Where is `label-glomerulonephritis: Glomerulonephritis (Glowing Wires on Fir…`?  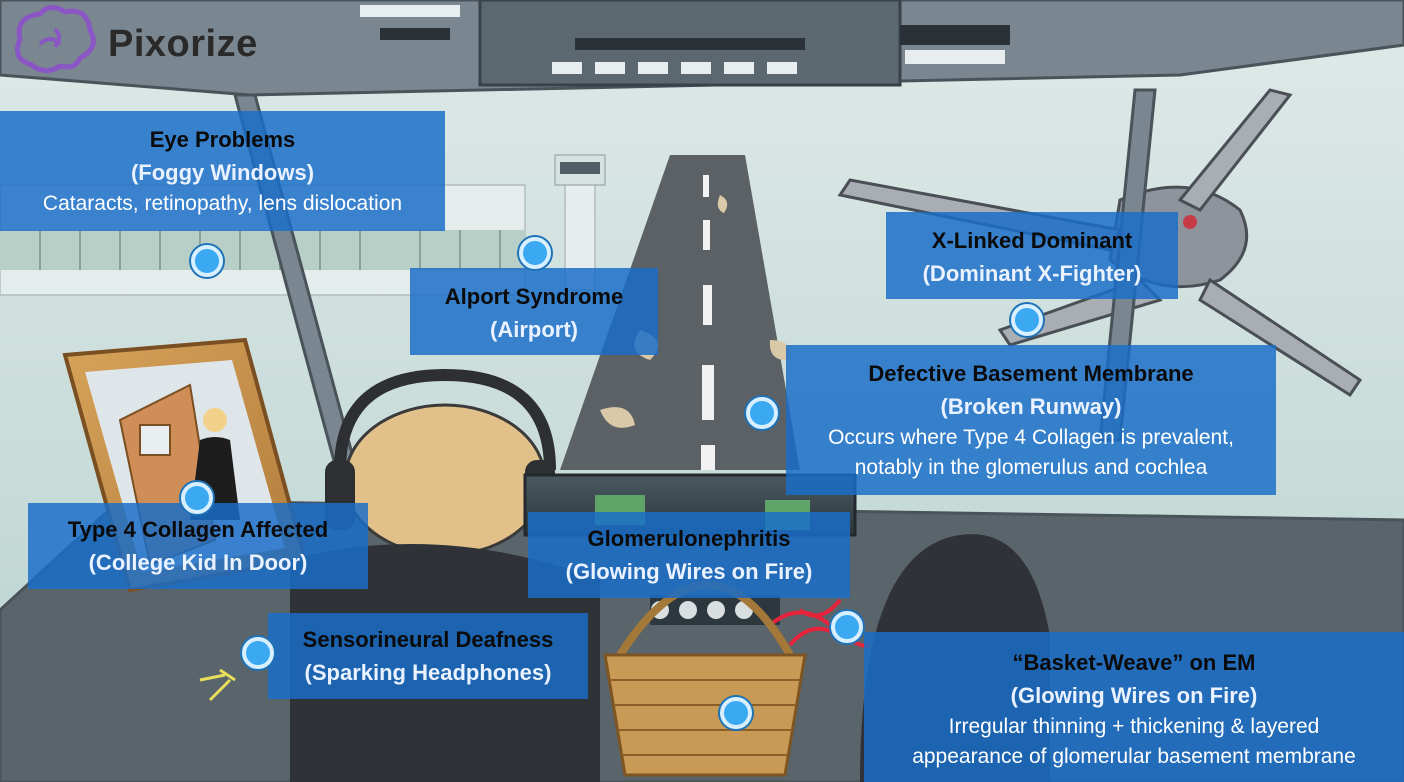 label-glomerulonephritis: Glomerulonephritis (Glowing Wires on Fir… is located at coordinates (689, 555).